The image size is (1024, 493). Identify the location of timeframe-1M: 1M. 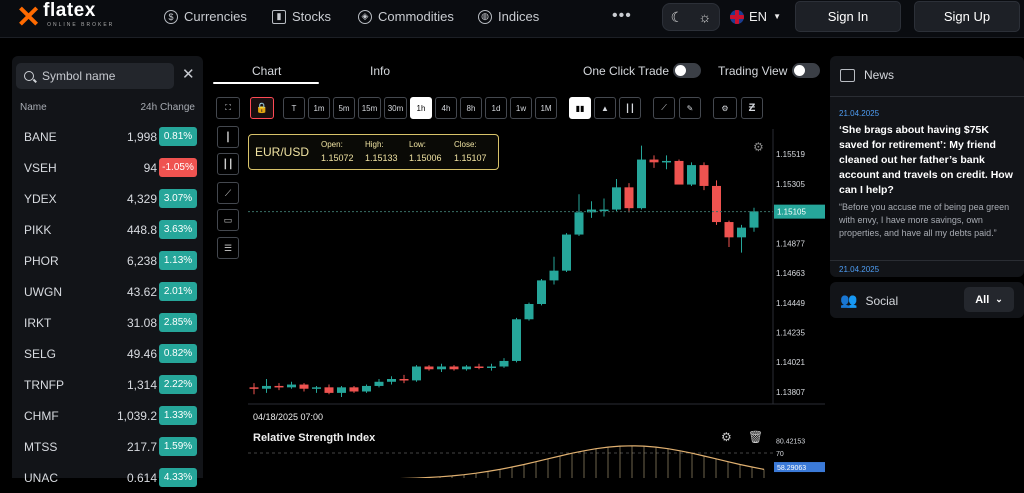
(546, 108).